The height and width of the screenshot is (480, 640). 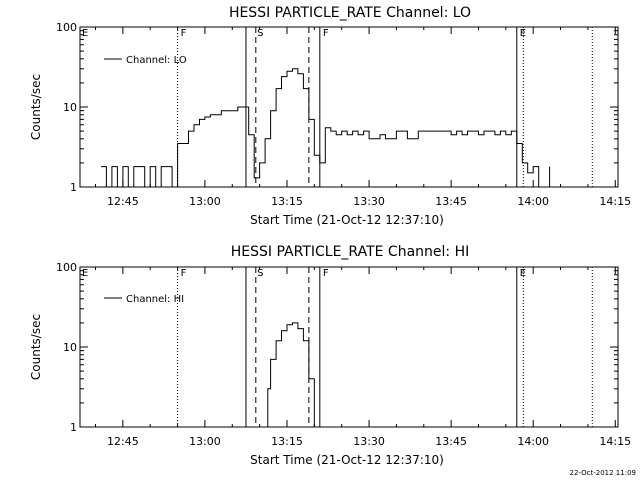 I want to click on footer-timestamp: 22-Oct-2012 11:09, so click(x=603, y=473).